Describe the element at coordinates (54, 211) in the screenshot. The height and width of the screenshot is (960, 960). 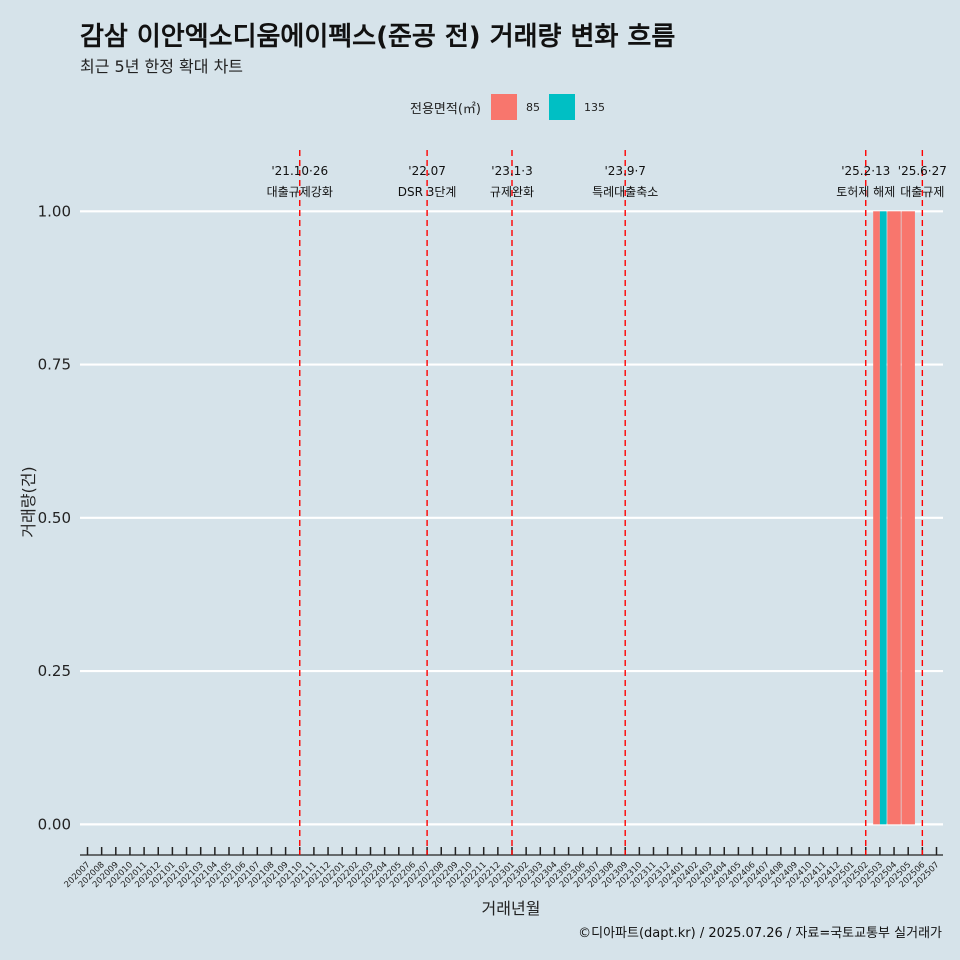
I see `y-tick-label: 1.00` at that location.